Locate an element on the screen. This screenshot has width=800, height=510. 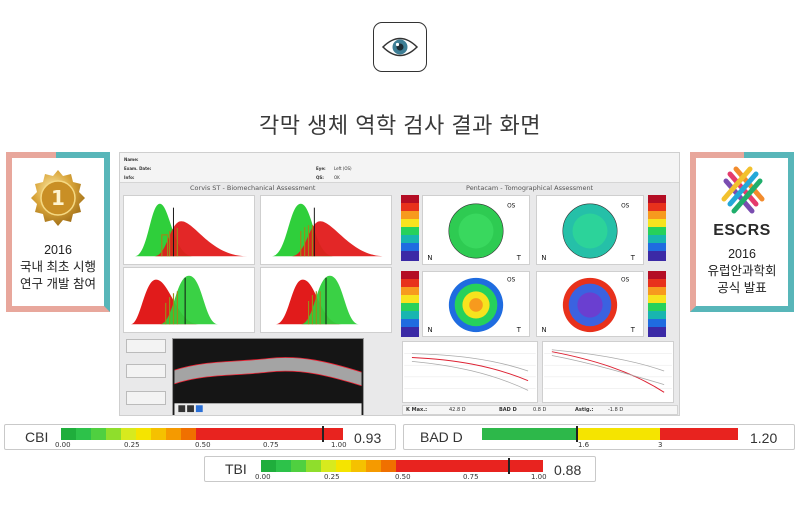
cbi-gradient-bar is located at coordinates (202, 434).